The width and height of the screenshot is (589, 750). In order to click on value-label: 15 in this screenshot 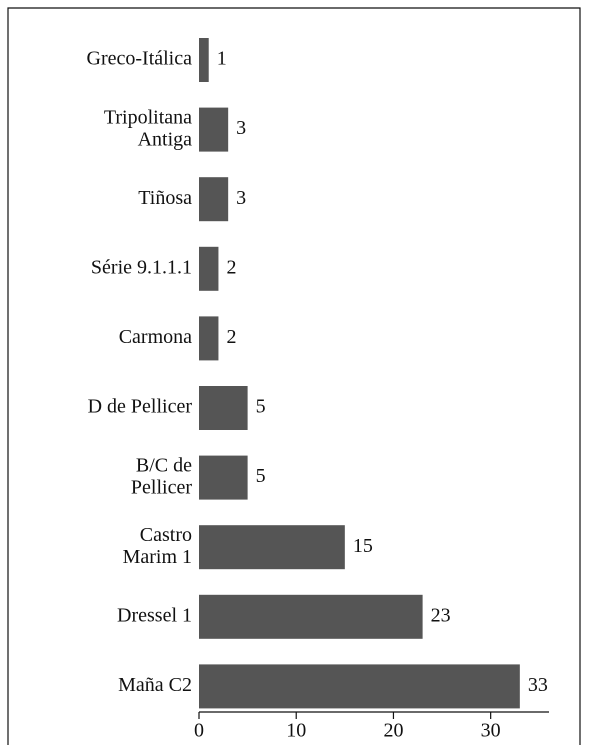, I will do `click(363, 546)`.